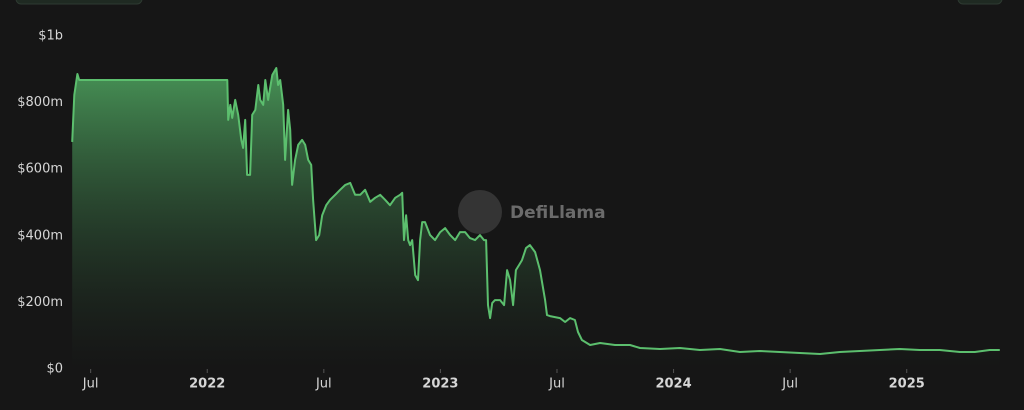  Describe the element at coordinates (207, 384) in the screenshot. I see `x-tick-label: 2022` at that location.